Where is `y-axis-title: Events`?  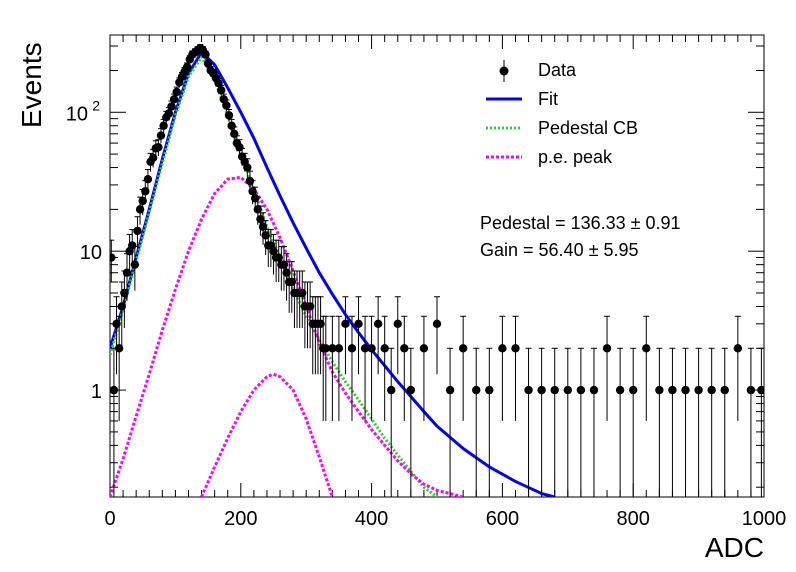 y-axis-title: Events is located at coordinates (31, 85).